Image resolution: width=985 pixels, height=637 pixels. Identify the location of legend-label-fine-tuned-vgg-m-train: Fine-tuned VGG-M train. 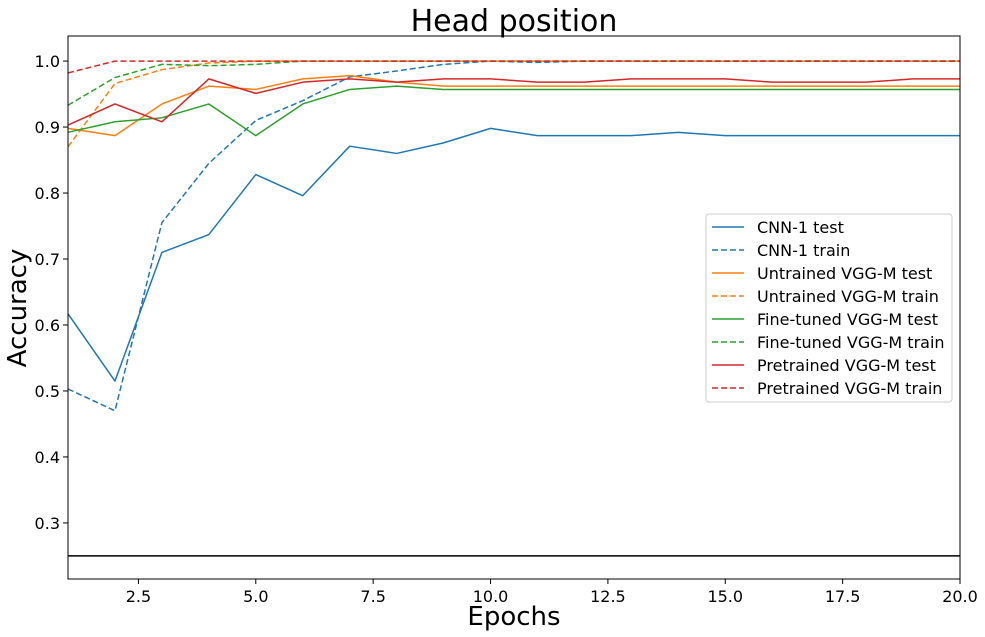
(851, 342).